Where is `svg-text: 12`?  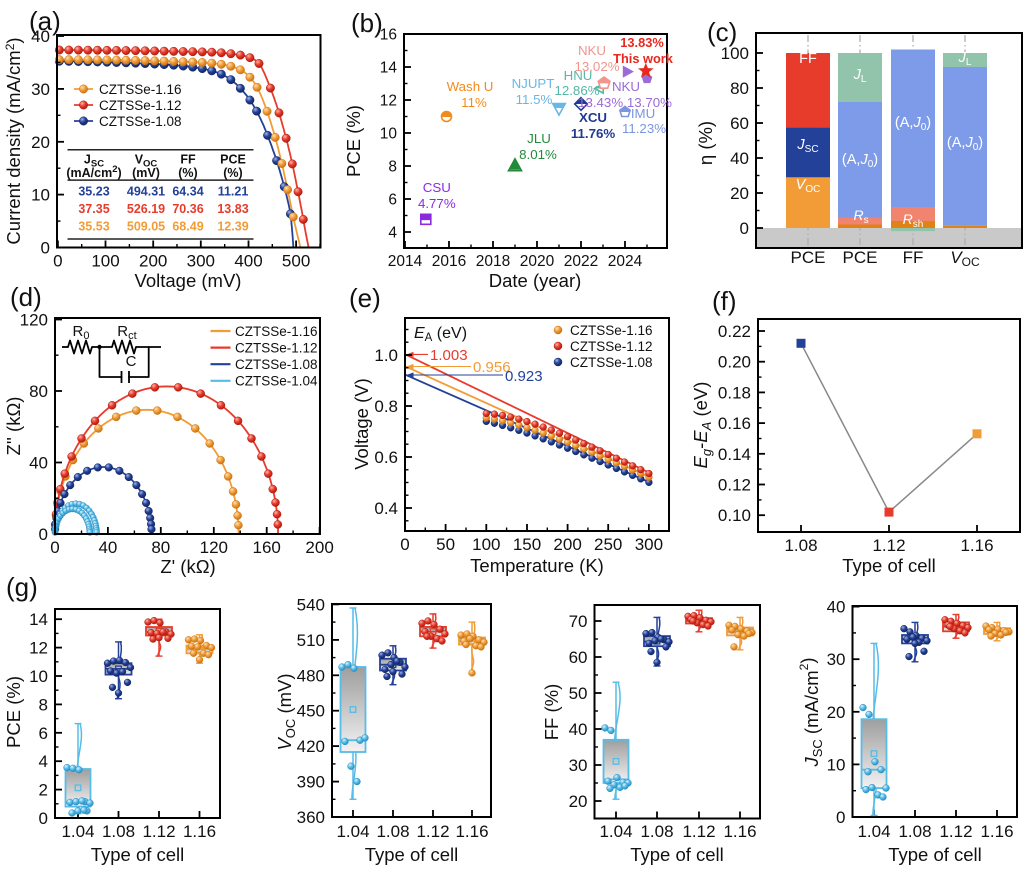
svg-text: 12 is located at coordinates (38, 648).